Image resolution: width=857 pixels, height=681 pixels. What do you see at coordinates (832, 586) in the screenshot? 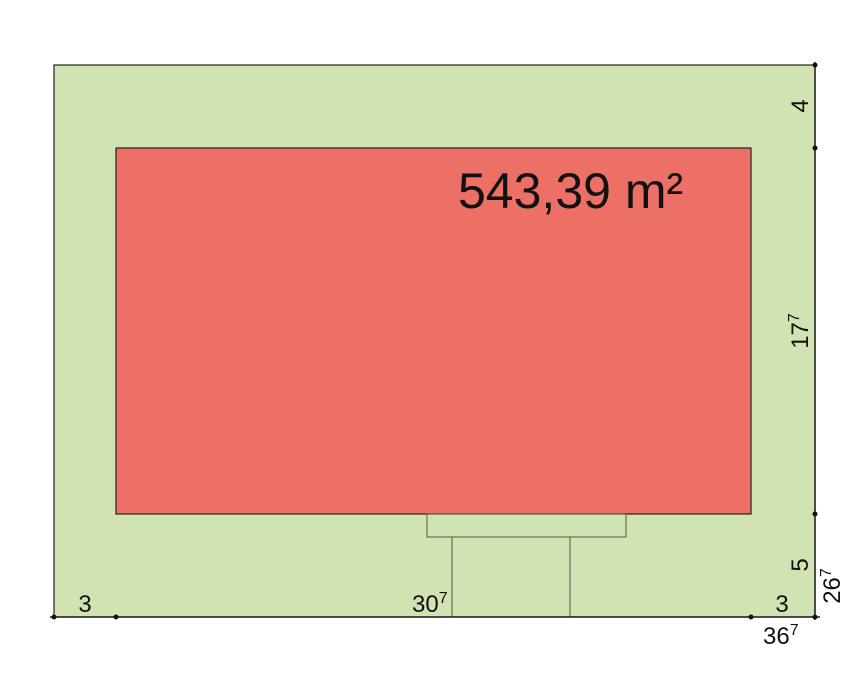
I see `dim-right-total: 267` at bounding box center [832, 586].